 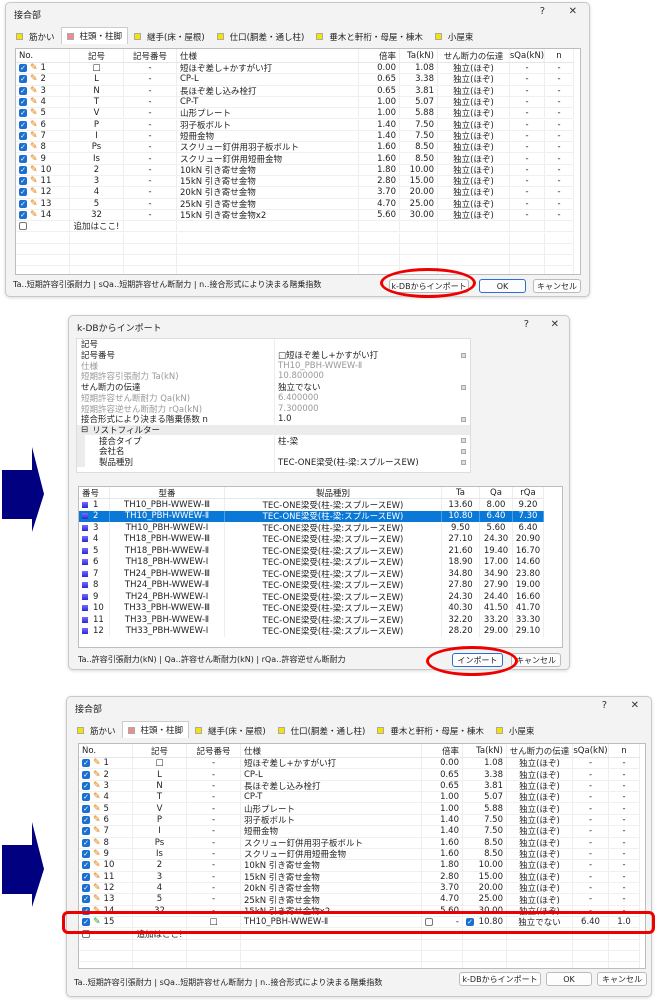 I want to click on property-row: 短期許容せん断耐力 Qa(kN) 6.400000, so click(x=273, y=398).